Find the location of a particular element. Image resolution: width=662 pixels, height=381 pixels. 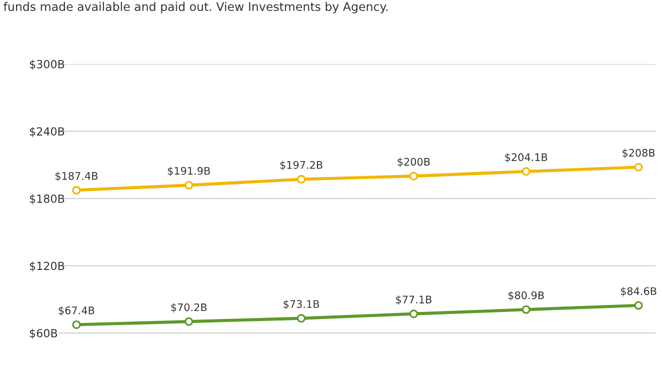

y-tick-label: $60B is located at coordinates (44, 333).